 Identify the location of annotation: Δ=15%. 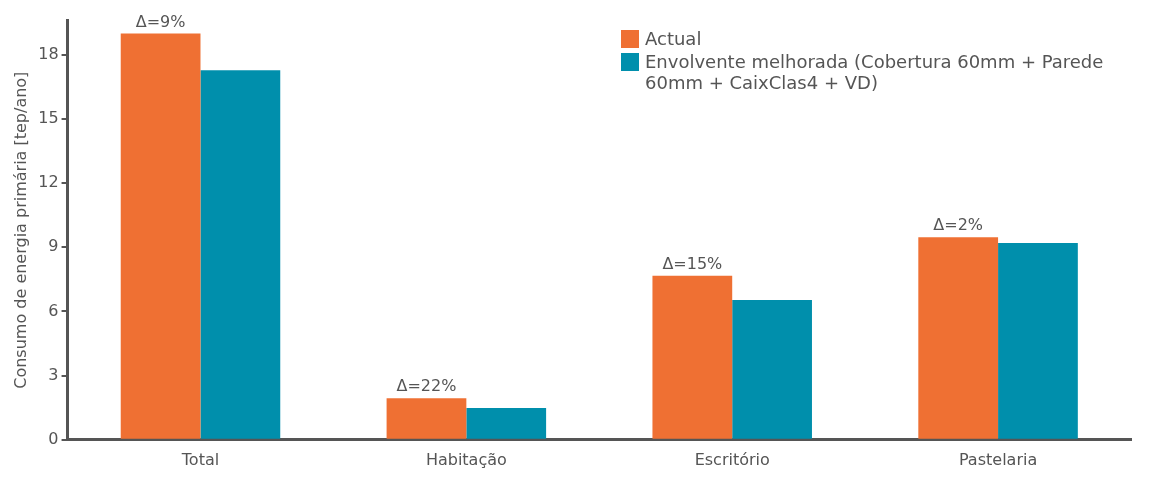
(692, 263).